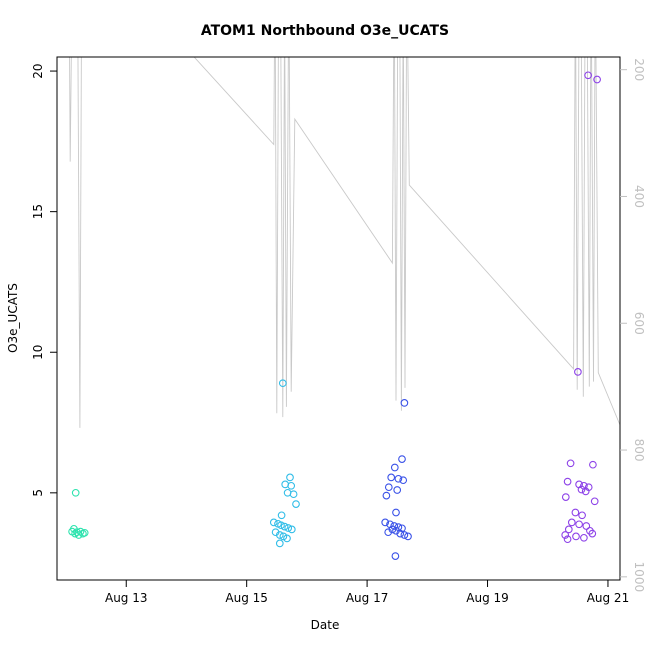  Describe the element at coordinates (126, 598) in the screenshot. I see `x-tick-label: Aug 13` at that location.